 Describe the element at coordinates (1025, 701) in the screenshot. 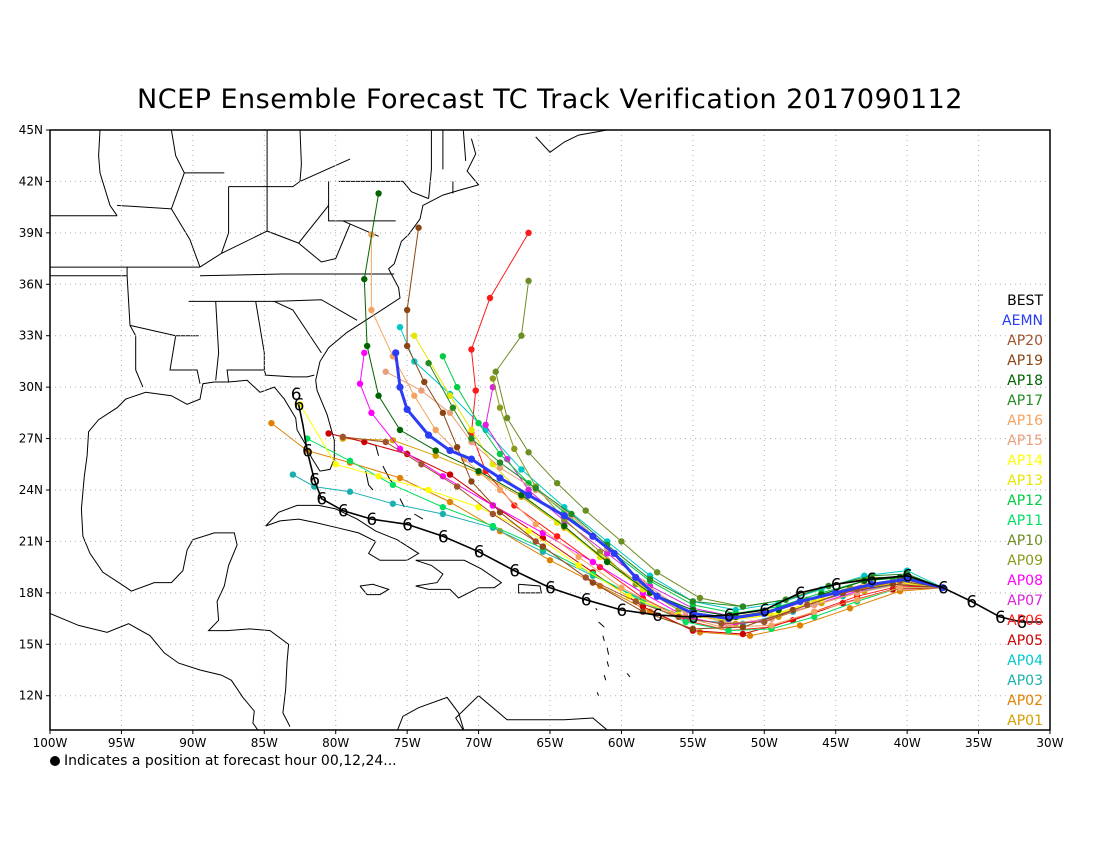

I see `legend-item-ap02: AP02` at that location.